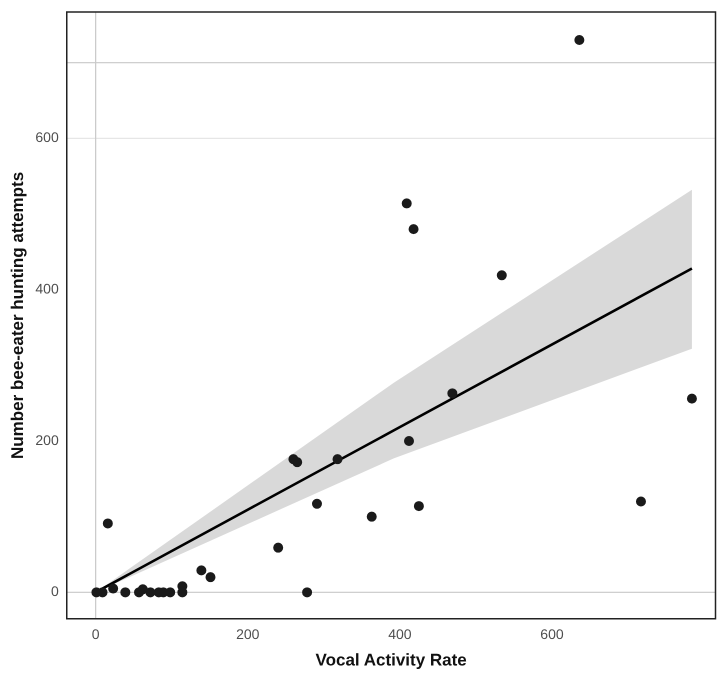 This screenshot has width=721, height=681. What do you see at coordinates (552, 634) in the screenshot?
I see `x-tick-label: 600` at bounding box center [552, 634].